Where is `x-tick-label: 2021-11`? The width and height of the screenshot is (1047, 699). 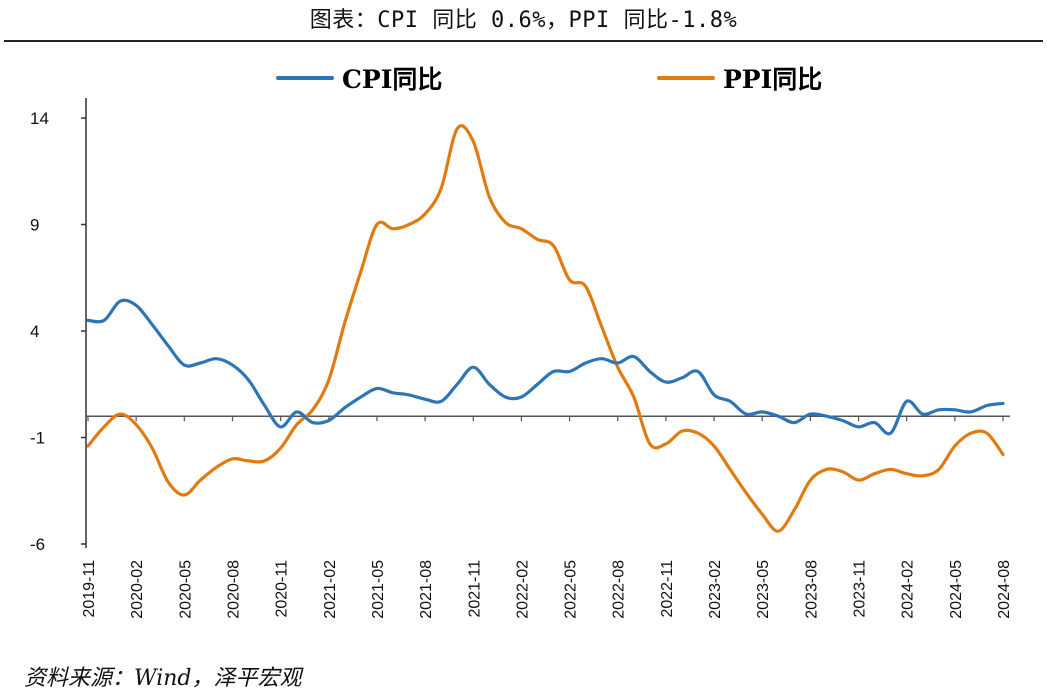 x-tick-label: 2021-11 is located at coordinates (474, 589).